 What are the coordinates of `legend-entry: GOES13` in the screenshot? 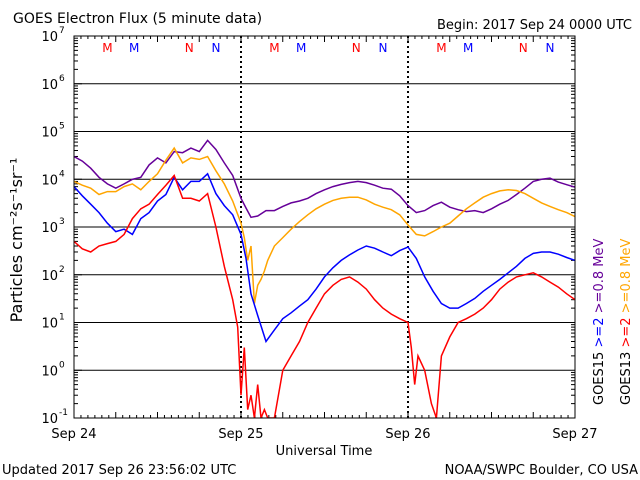 It's located at (626, 378).